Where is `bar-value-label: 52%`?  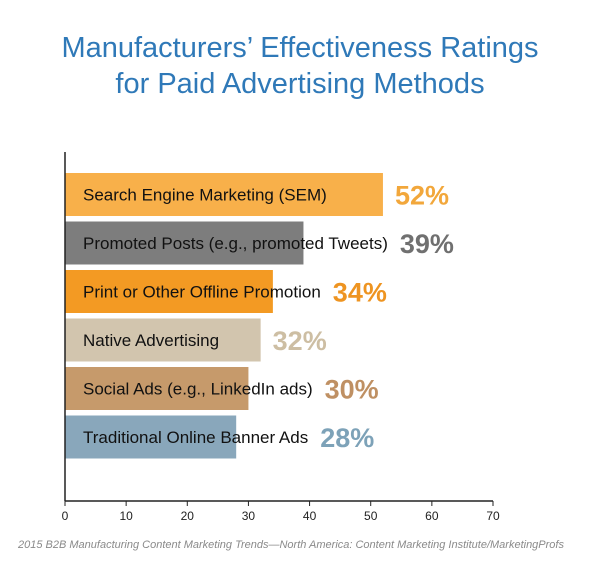 bar-value-label: 52% is located at coordinates (422, 196).